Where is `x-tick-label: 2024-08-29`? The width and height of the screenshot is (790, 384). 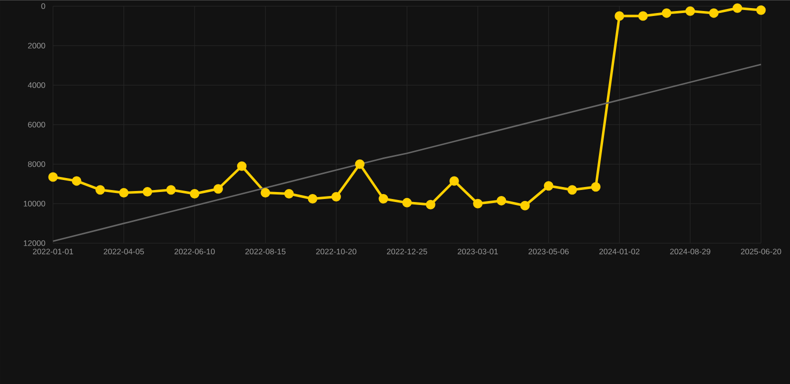
x-tick-label: 2024-08-29 is located at coordinates (690, 251).